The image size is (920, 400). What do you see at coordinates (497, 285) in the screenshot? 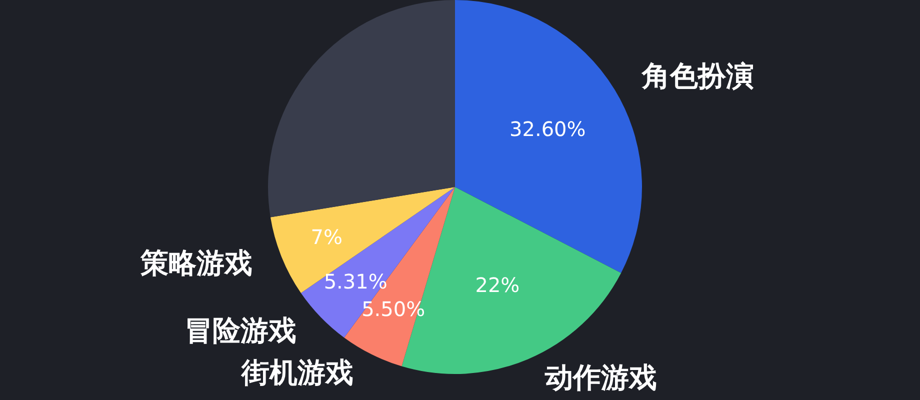
I see `data-label: 22%` at bounding box center [497, 285].